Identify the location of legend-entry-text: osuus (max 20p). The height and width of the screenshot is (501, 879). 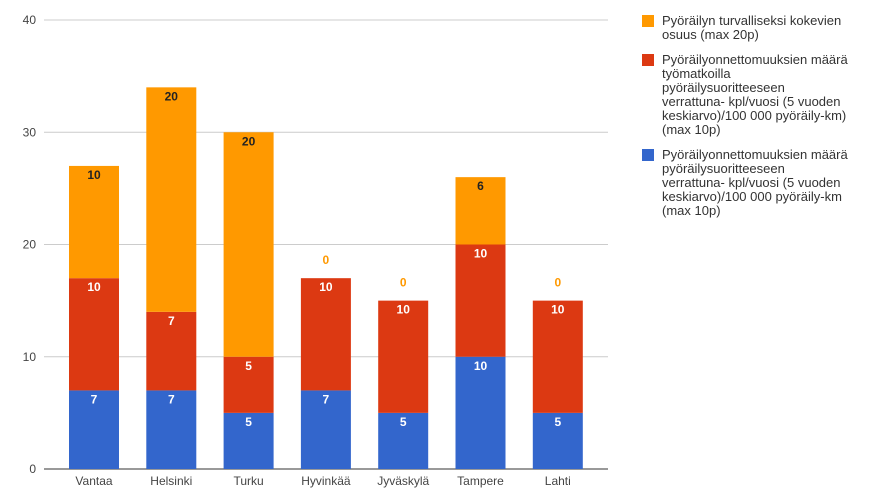
(710, 34).